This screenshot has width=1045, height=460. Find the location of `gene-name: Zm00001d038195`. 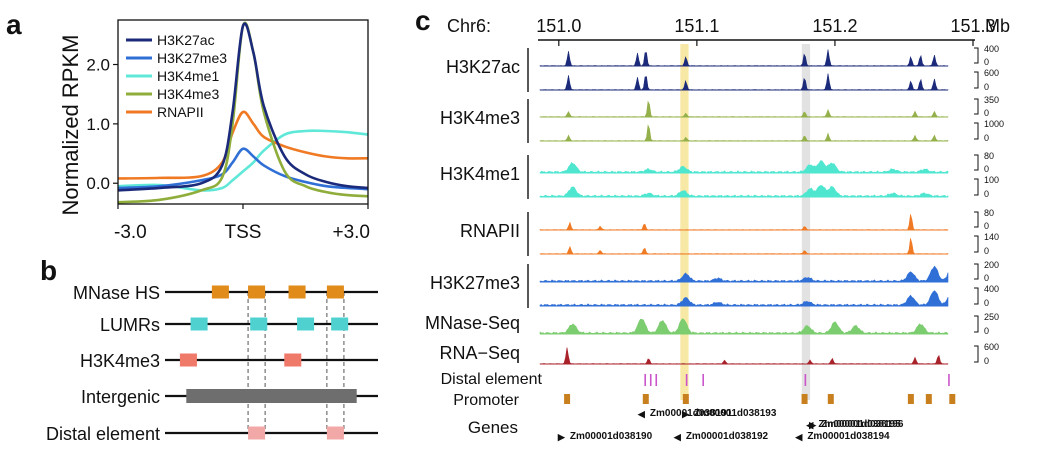

gene-name: Zm00001d038195 is located at coordinates (859, 424).